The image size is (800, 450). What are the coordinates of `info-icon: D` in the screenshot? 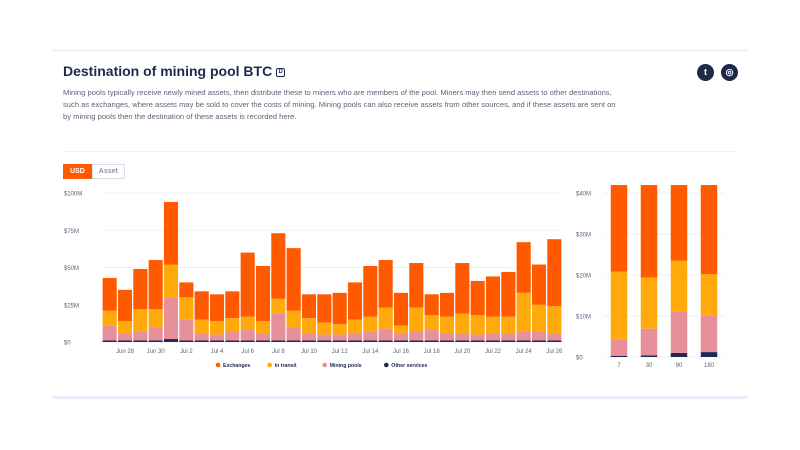 It's located at (281, 72).